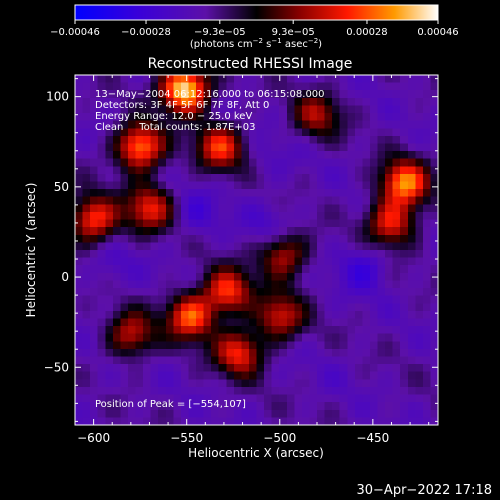 This screenshot has height=500, width=500. What do you see at coordinates (93, 438) in the screenshot?
I see `x-tick-label: −600` at bounding box center [93, 438].